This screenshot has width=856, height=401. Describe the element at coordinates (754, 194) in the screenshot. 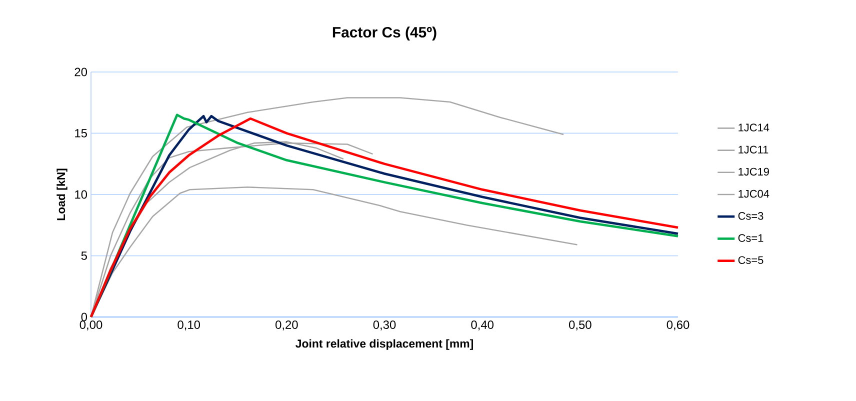

I see `legend-label: 1JC04` at that location.